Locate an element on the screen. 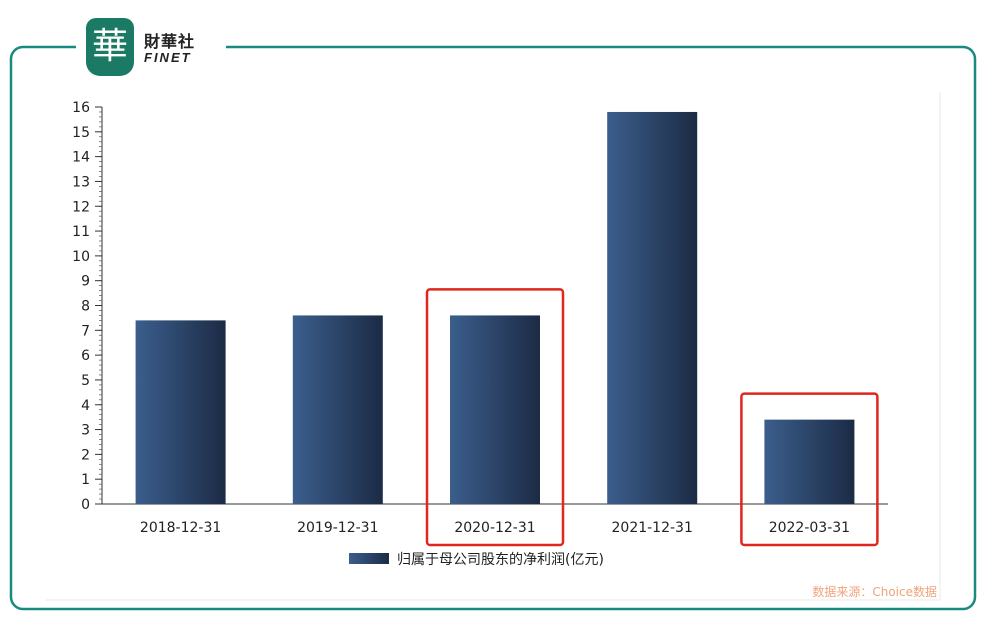 This screenshot has height=620, width=989. y-tick-label: 1 is located at coordinates (85, 480).